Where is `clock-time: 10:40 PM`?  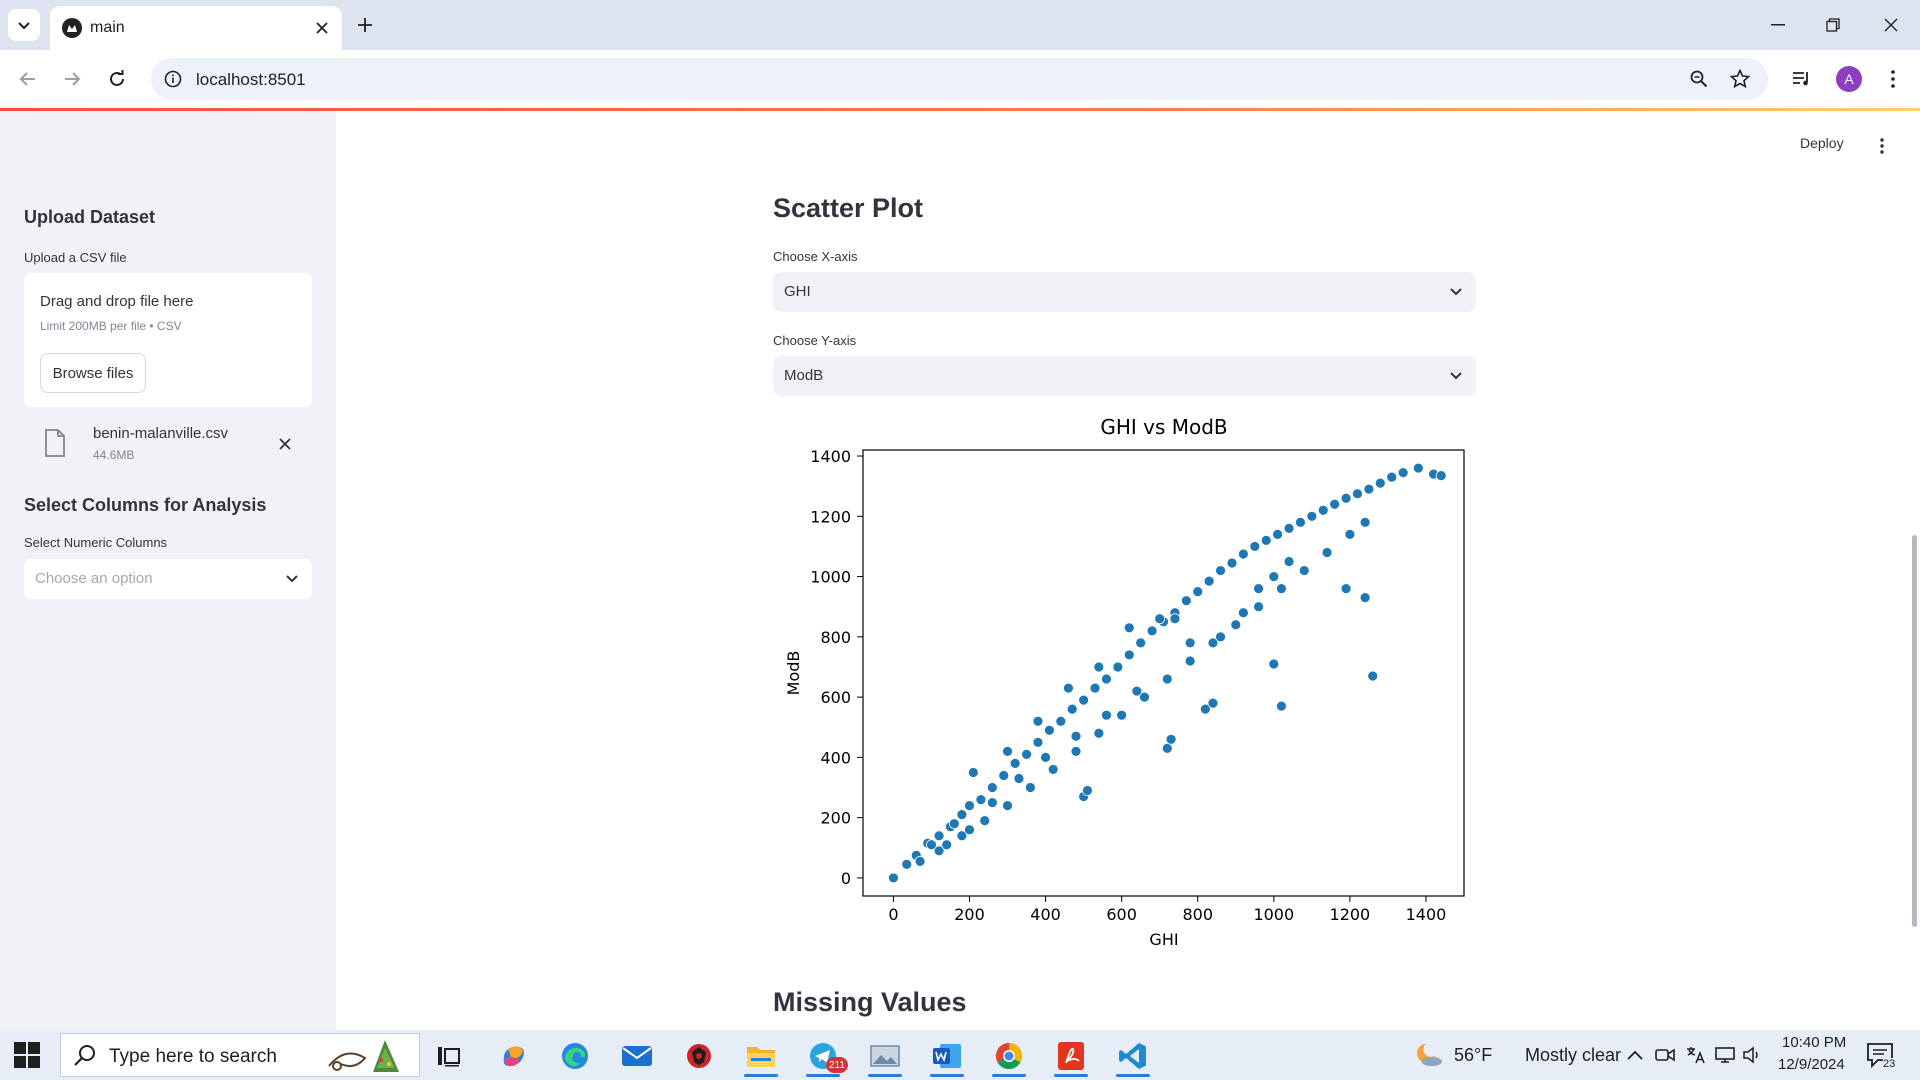 clock-time: 10:40 PM is located at coordinates (1814, 1042).